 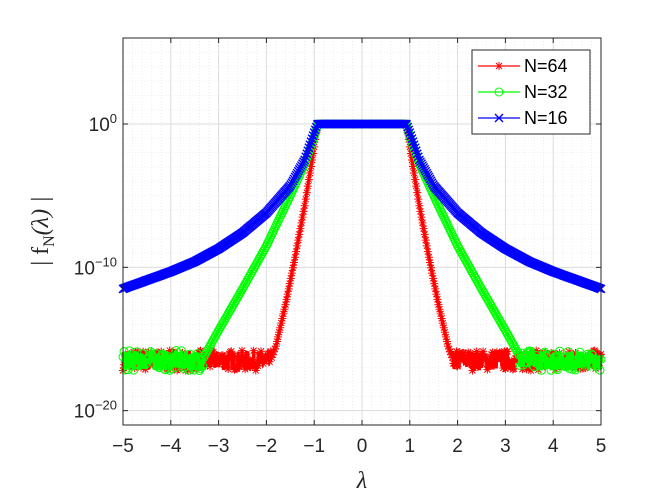 I want to click on x-tick-label: 5, so click(x=601, y=446).